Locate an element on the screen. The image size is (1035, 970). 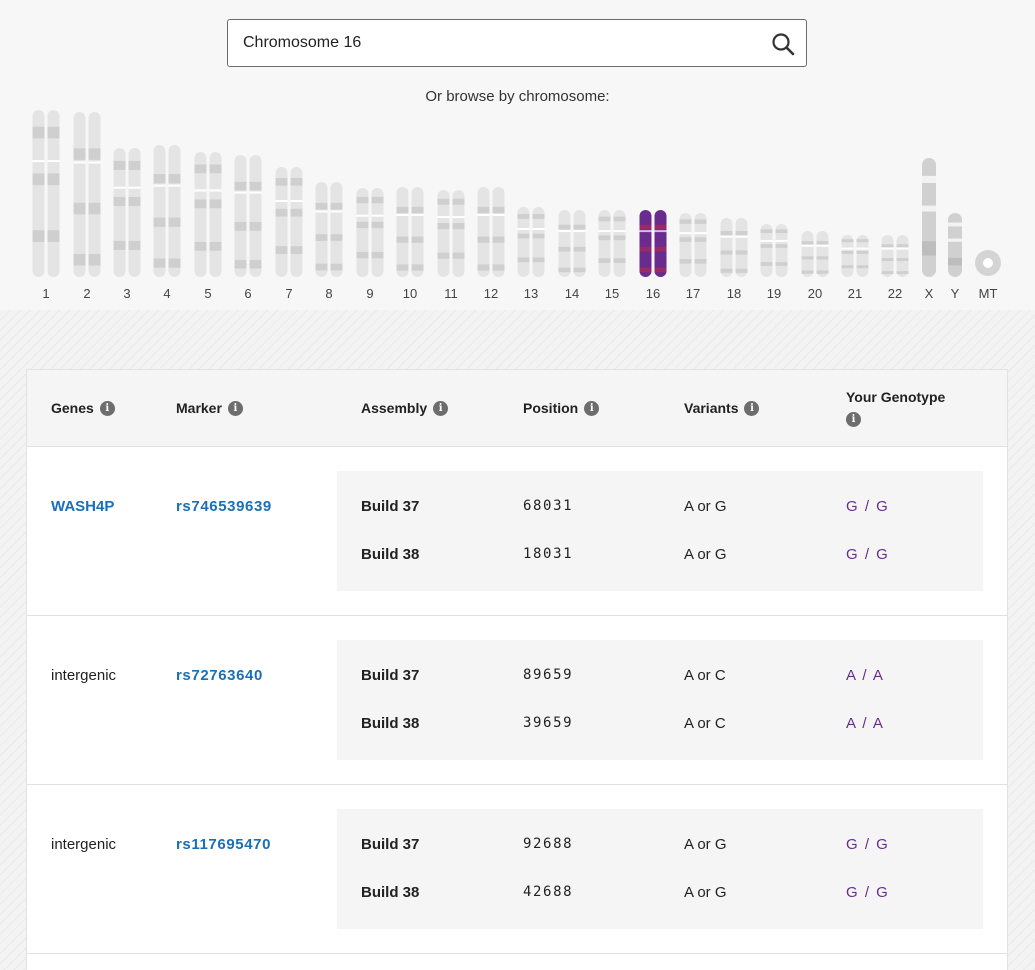
chromosome-y: Y is located at coordinates (955, 202).